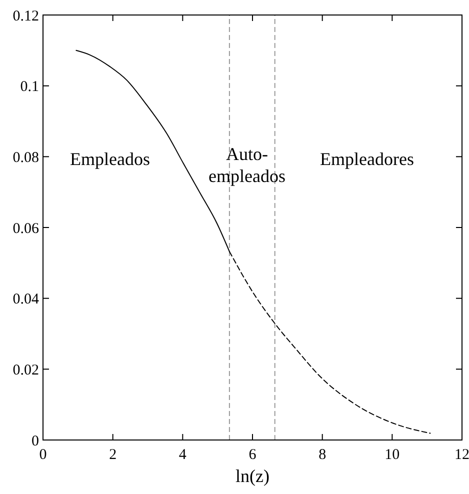 This screenshot has height=494, width=469. I want to click on y-tick-label: 0.08, so click(25, 158).